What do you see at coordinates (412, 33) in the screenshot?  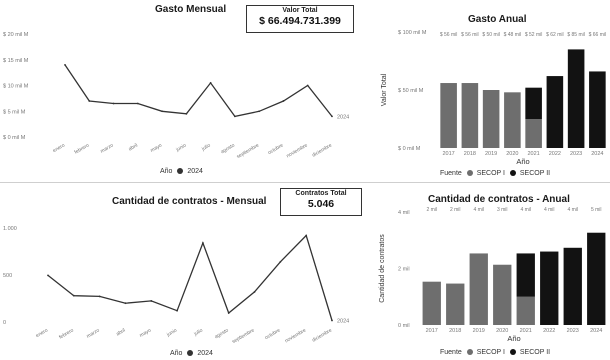 I see `y-tick-label: $ 100 mil M` at bounding box center [412, 33].